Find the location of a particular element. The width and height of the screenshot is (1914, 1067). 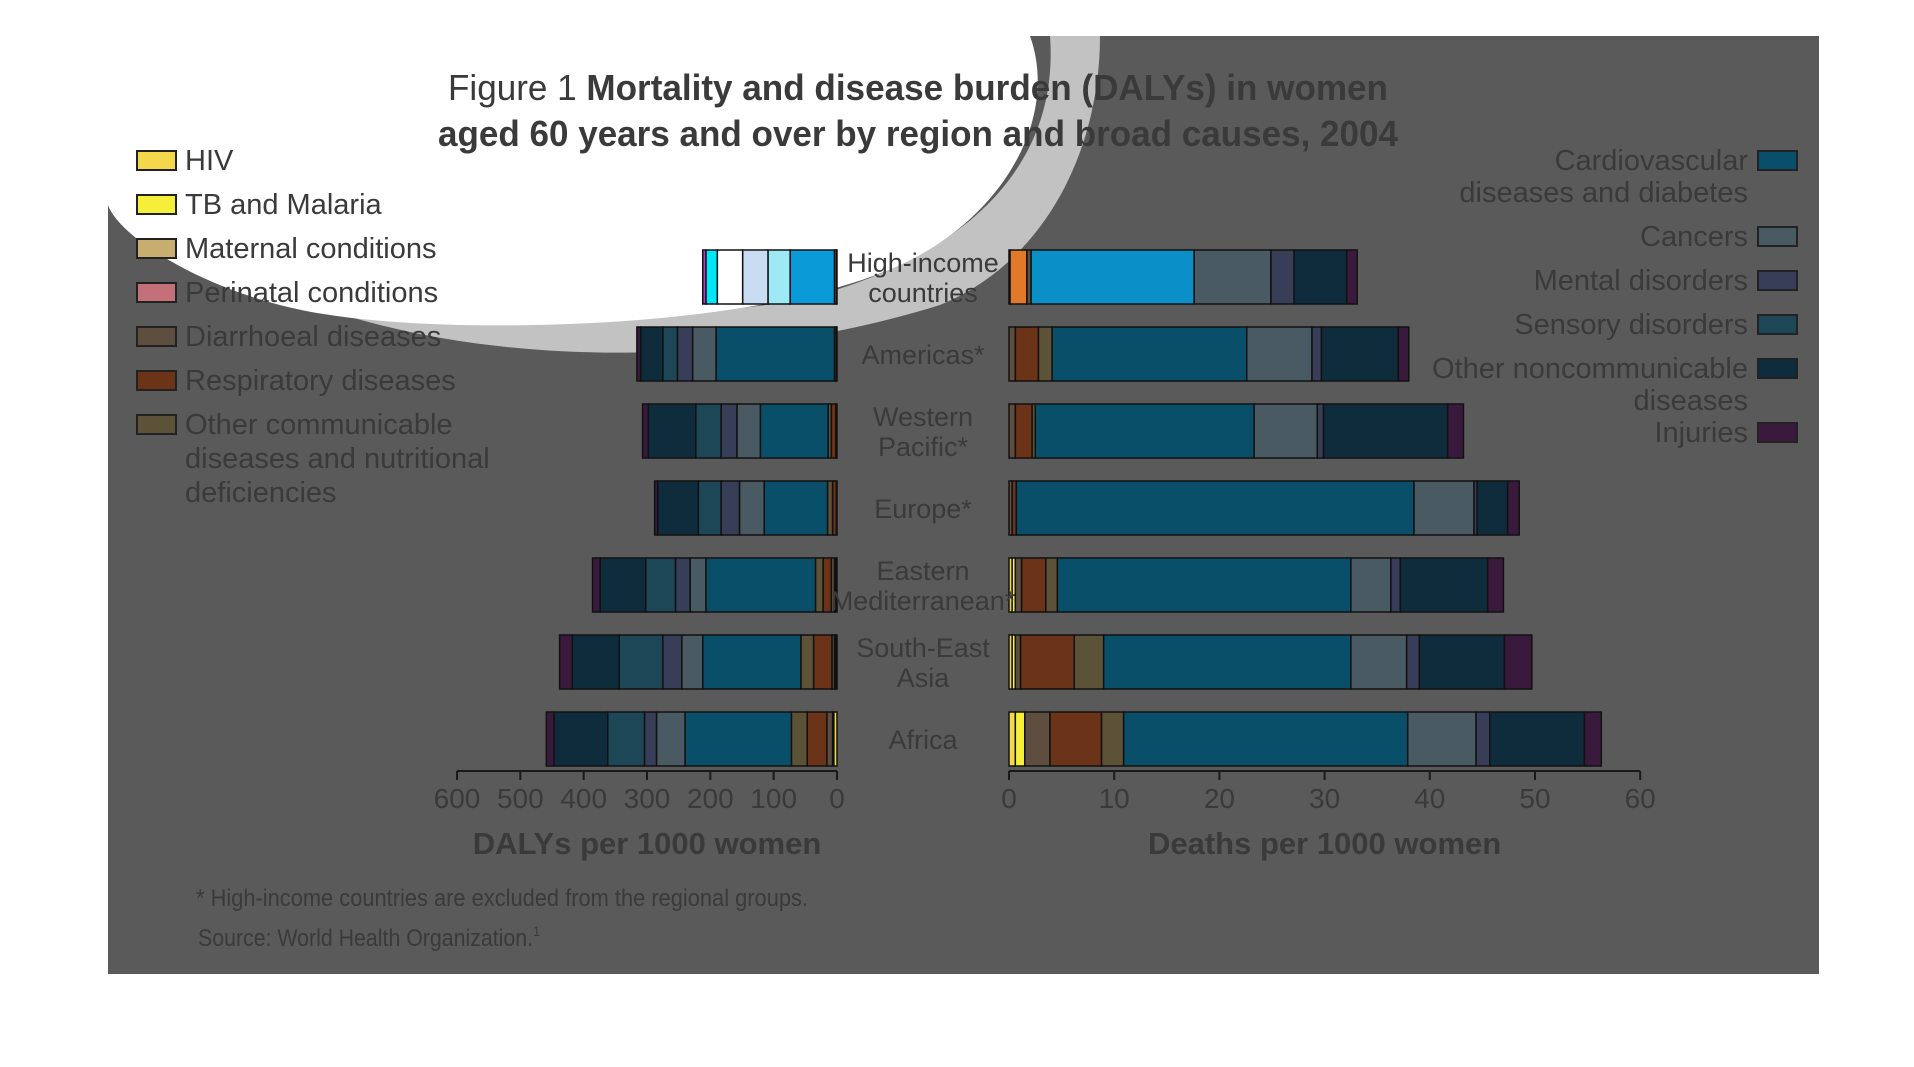

dalys-bar-row7-other-noncommunicable-diseases is located at coordinates (581, 739).